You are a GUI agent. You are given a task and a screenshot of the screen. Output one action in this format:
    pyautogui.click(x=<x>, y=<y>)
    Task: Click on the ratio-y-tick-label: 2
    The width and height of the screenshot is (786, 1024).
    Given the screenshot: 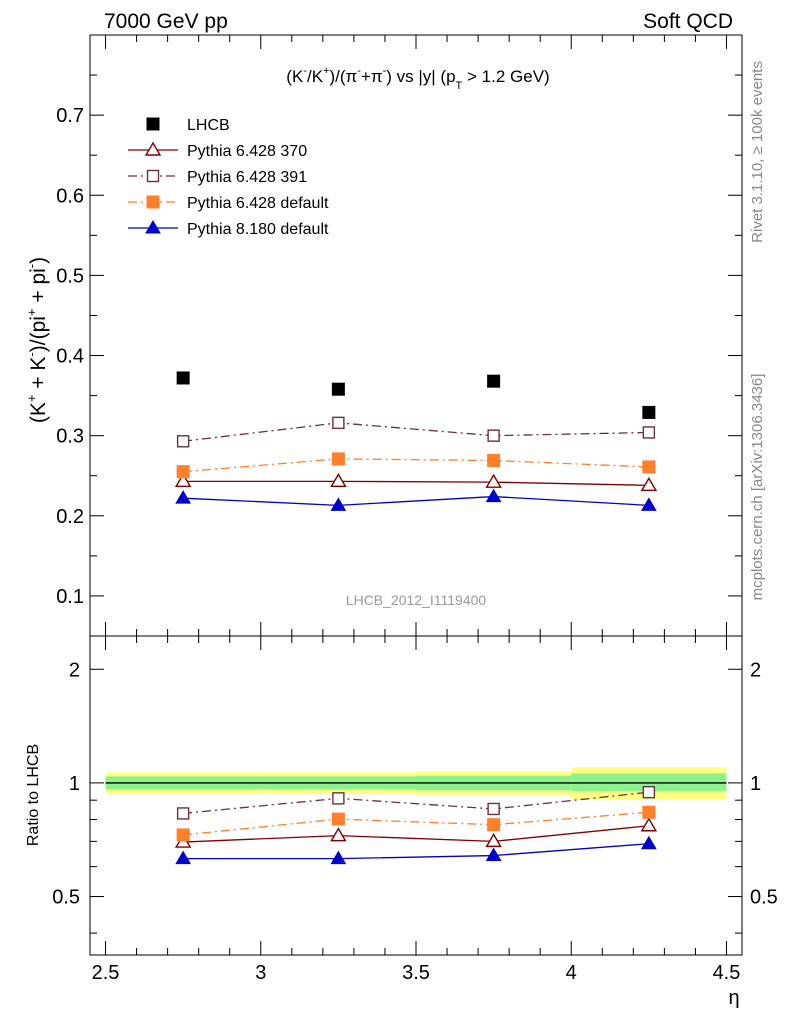 What is the action you would take?
    pyautogui.click(x=74, y=670)
    